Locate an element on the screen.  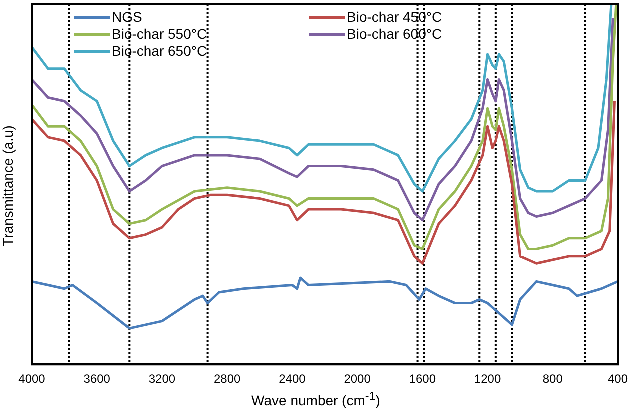
legend-label: Bio-char 550°C is located at coordinates (160, 34).